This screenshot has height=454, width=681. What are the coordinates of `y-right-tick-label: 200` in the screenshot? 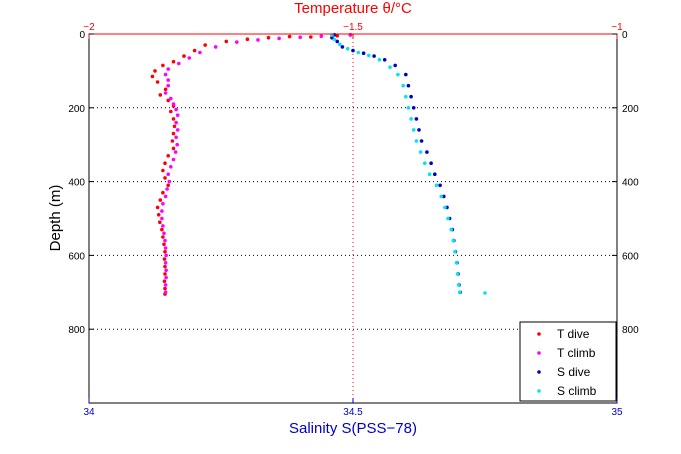 It's located at (630, 109).